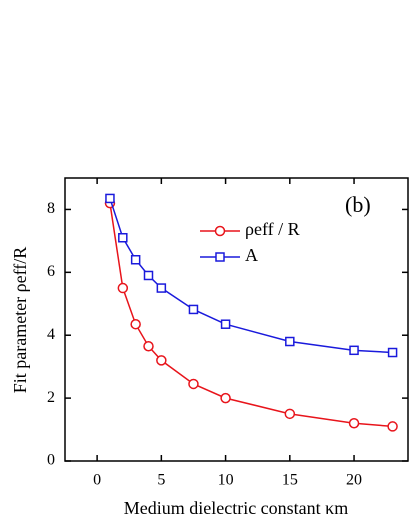 Image resolution: width=409 pixels, height=529 pixels. Describe the element at coordinates (51, 271) in the screenshot. I see `y-tick-label: 6` at that location.